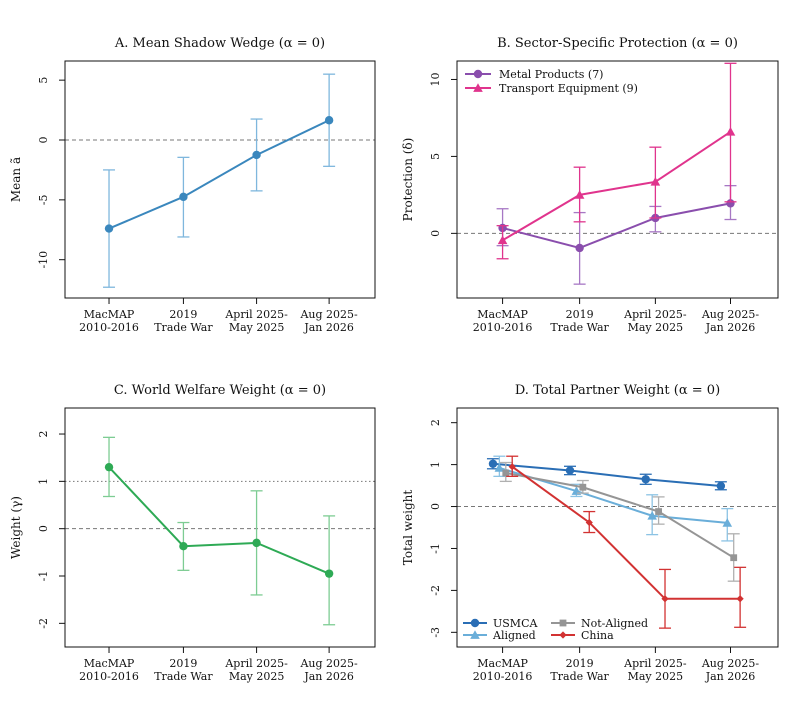  I want to click on panel-title: C. World Welfare Weight (α = 0), so click(220, 390).